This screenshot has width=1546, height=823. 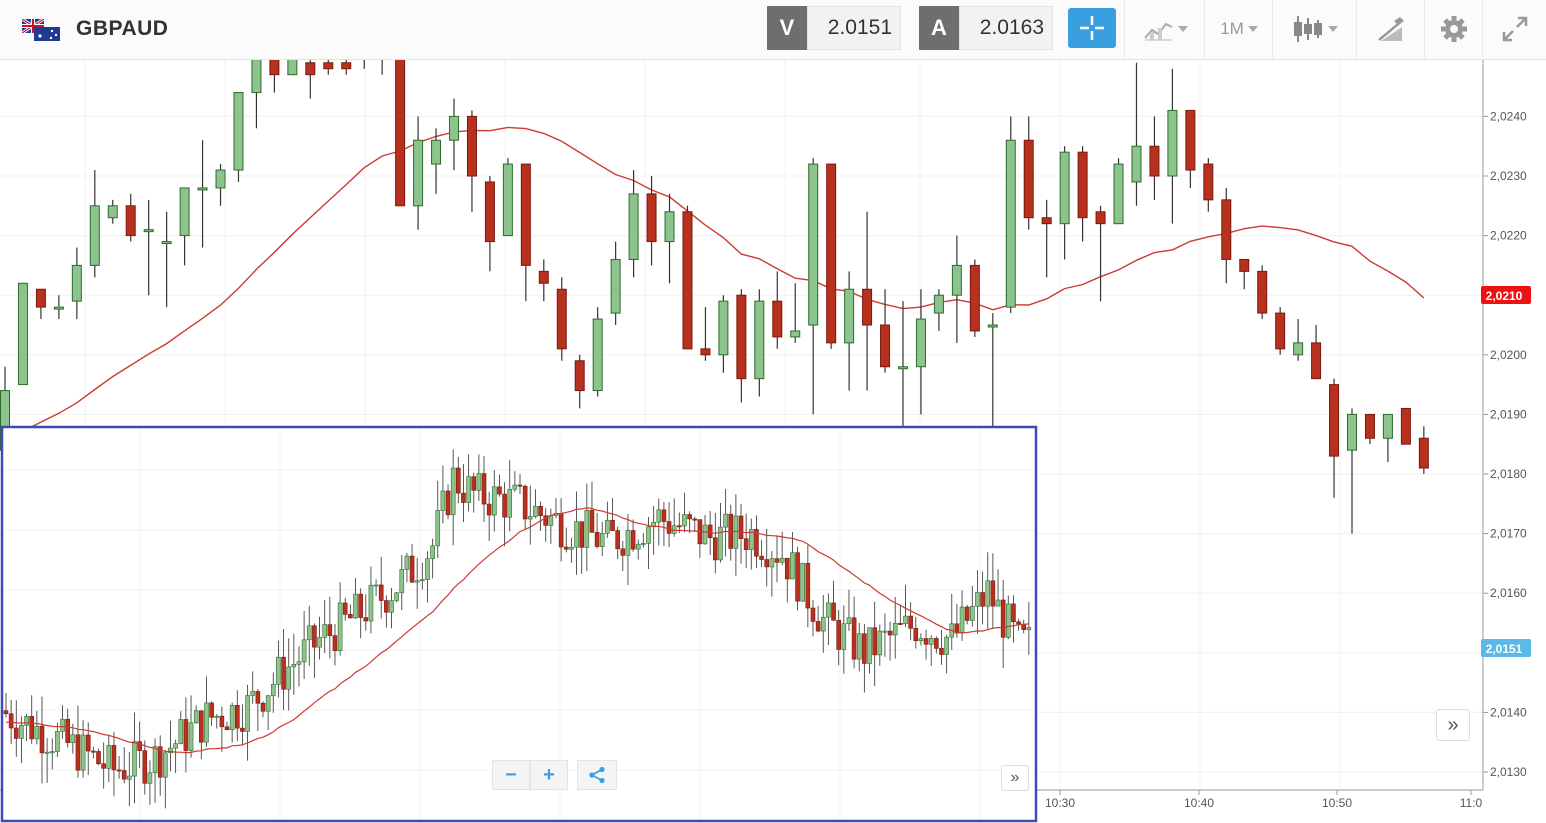 I want to click on crosshair-button, so click(x=1092, y=28).